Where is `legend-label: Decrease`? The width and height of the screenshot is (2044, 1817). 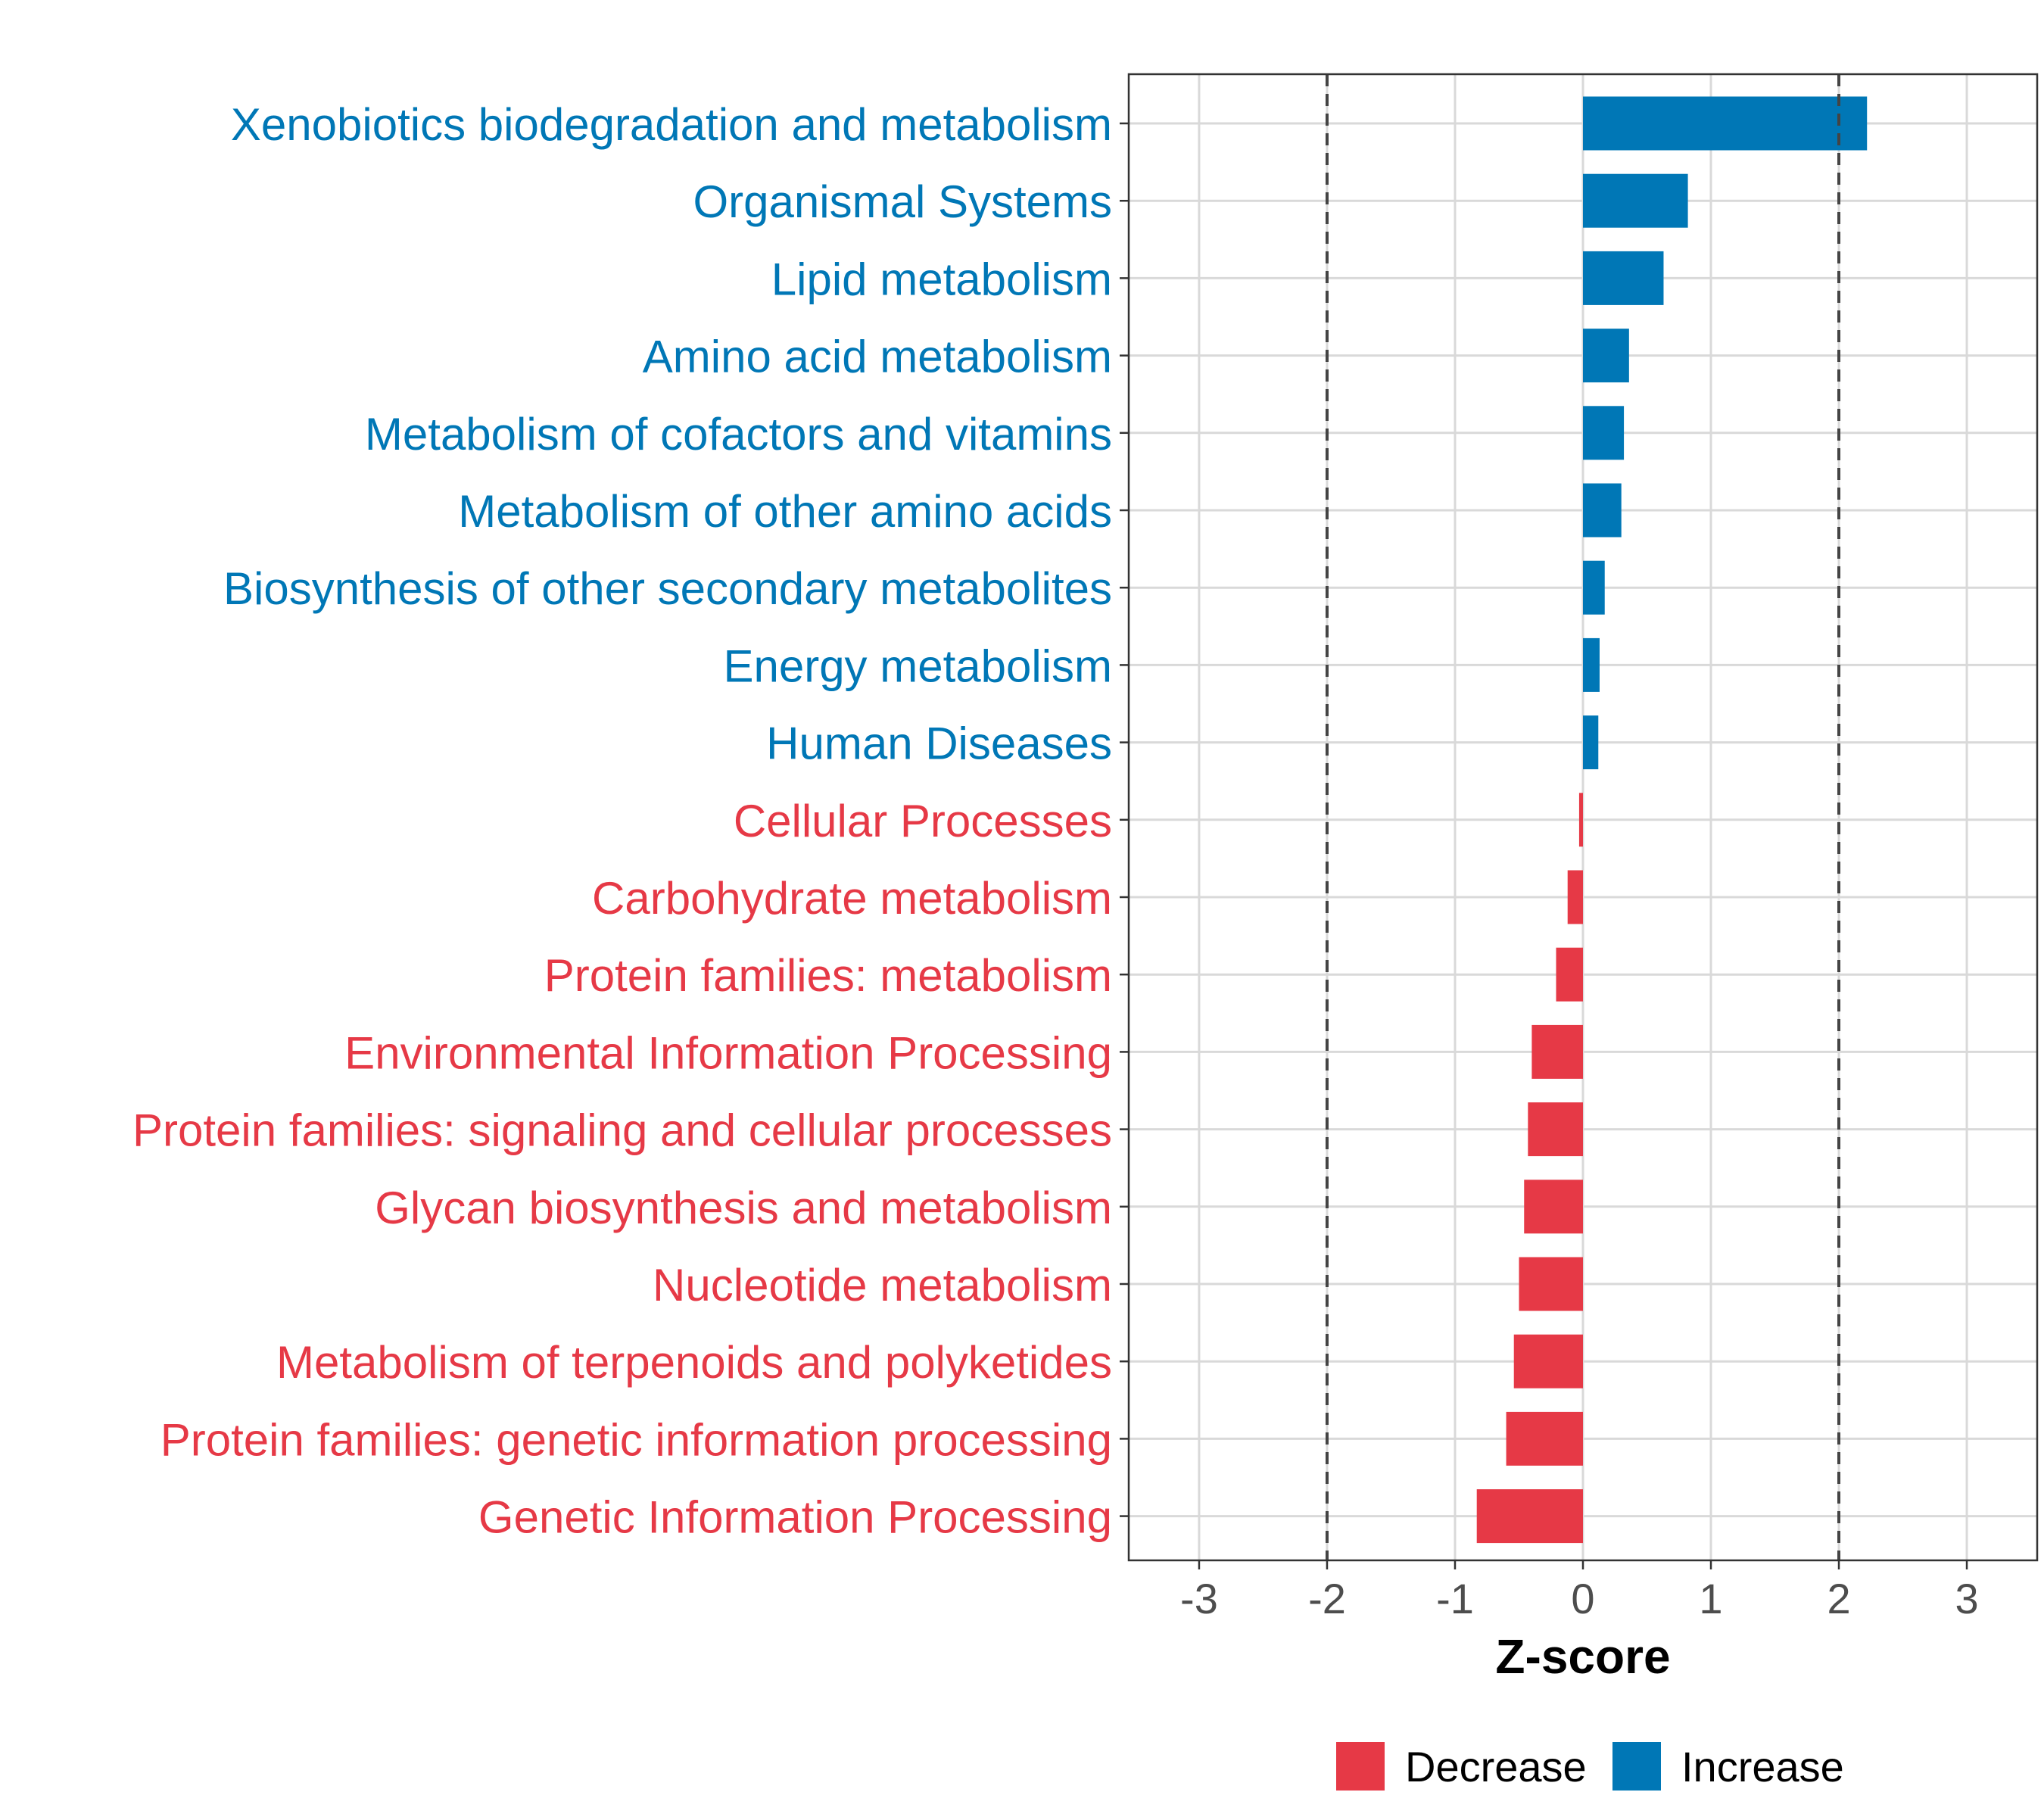 legend-label: Decrease is located at coordinates (1496, 1767).